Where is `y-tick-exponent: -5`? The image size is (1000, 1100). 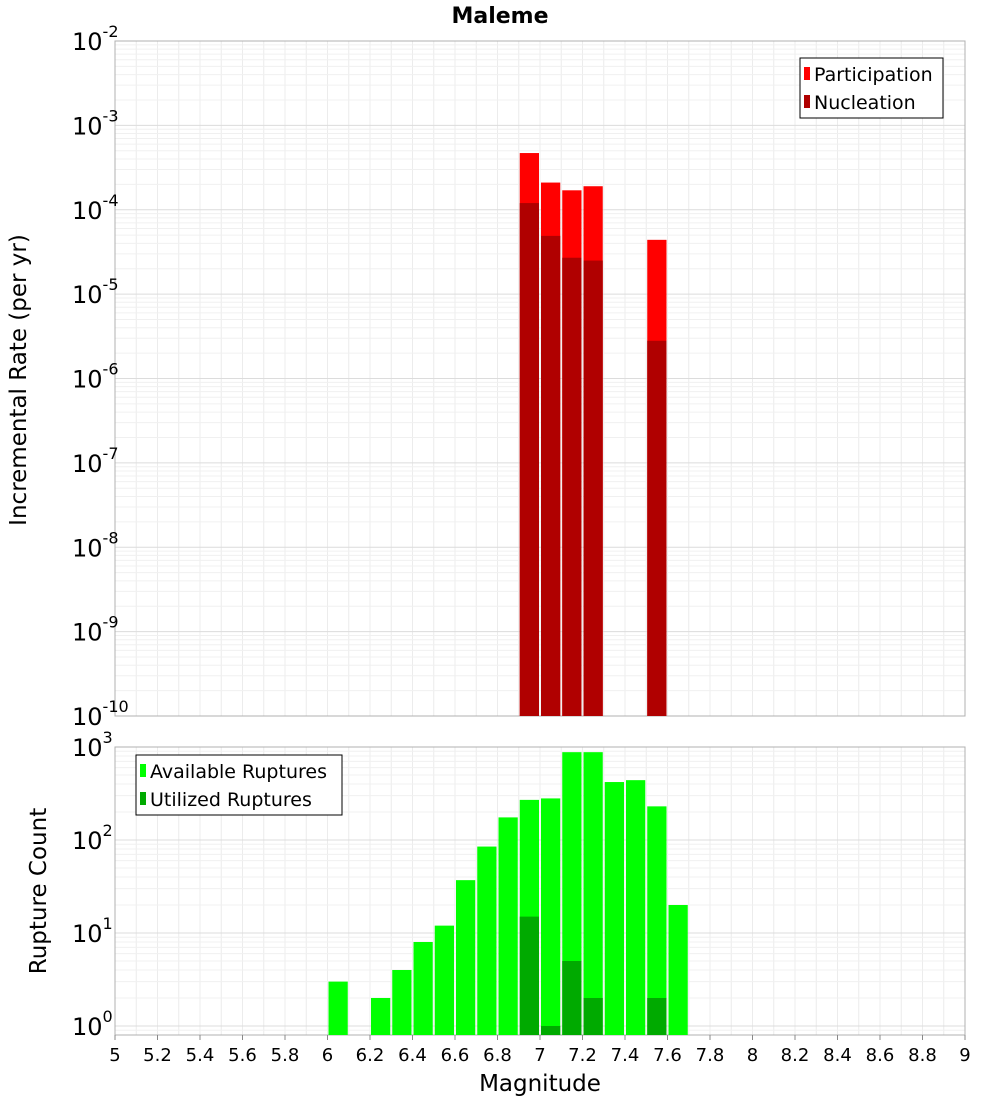 y-tick-exponent: -5 is located at coordinates (111, 284).